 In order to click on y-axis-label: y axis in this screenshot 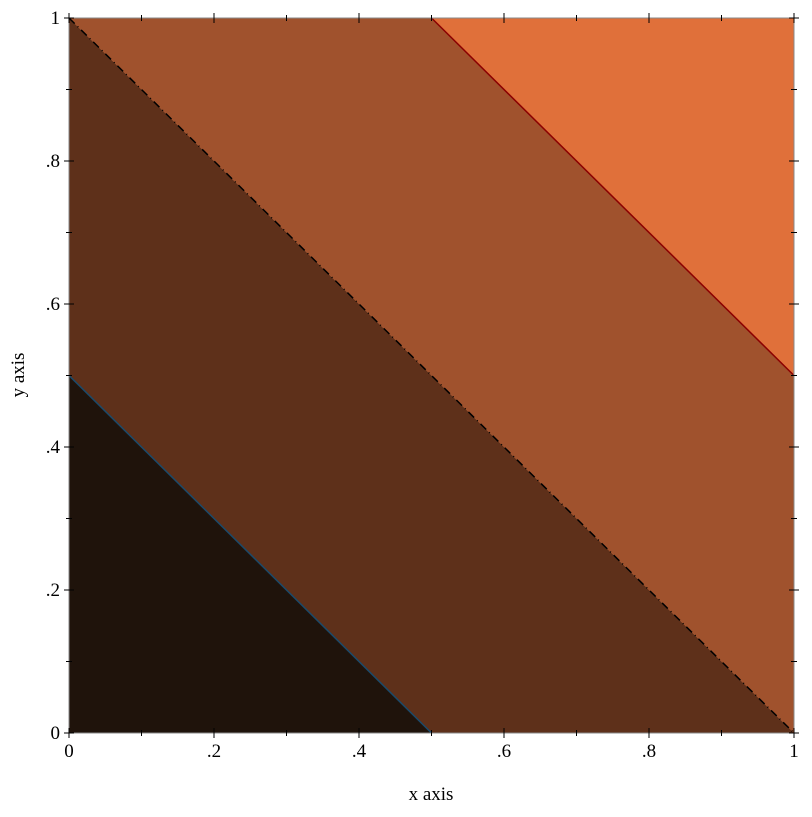, I will do `click(18, 375)`.